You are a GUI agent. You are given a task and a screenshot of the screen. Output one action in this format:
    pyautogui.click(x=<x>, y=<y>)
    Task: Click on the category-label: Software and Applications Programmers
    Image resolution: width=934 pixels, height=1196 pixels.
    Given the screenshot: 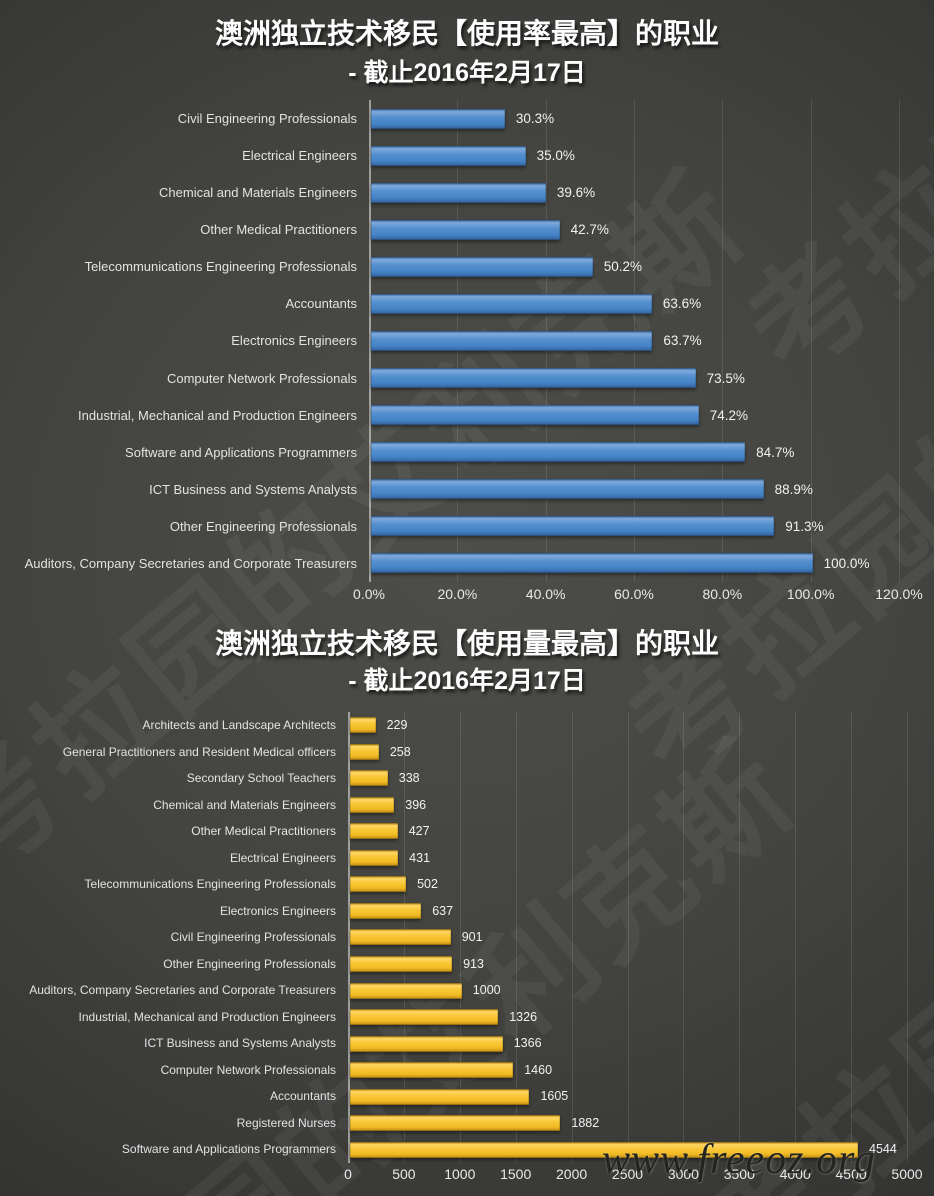 What is the action you would take?
    pyautogui.click(x=241, y=452)
    